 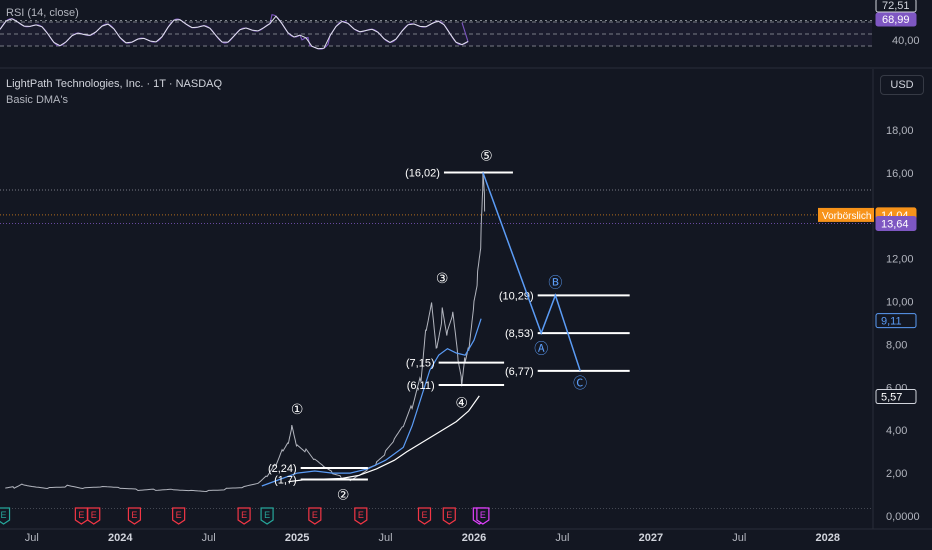 What do you see at coordinates (891, 322) in the screenshot?
I see `price-badge-label: 9,11` at bounding box center [891, 322].